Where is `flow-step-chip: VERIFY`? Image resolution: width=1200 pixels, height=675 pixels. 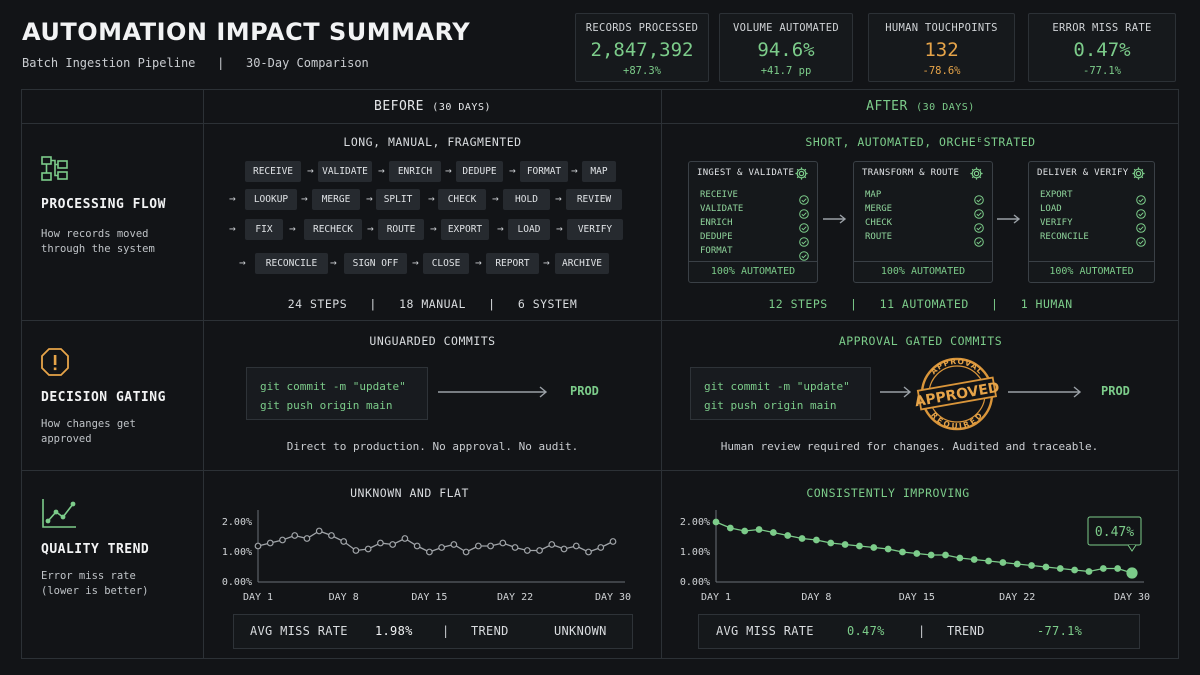
flow-step-chip: VERIFY is located at coordinates (595, 229).